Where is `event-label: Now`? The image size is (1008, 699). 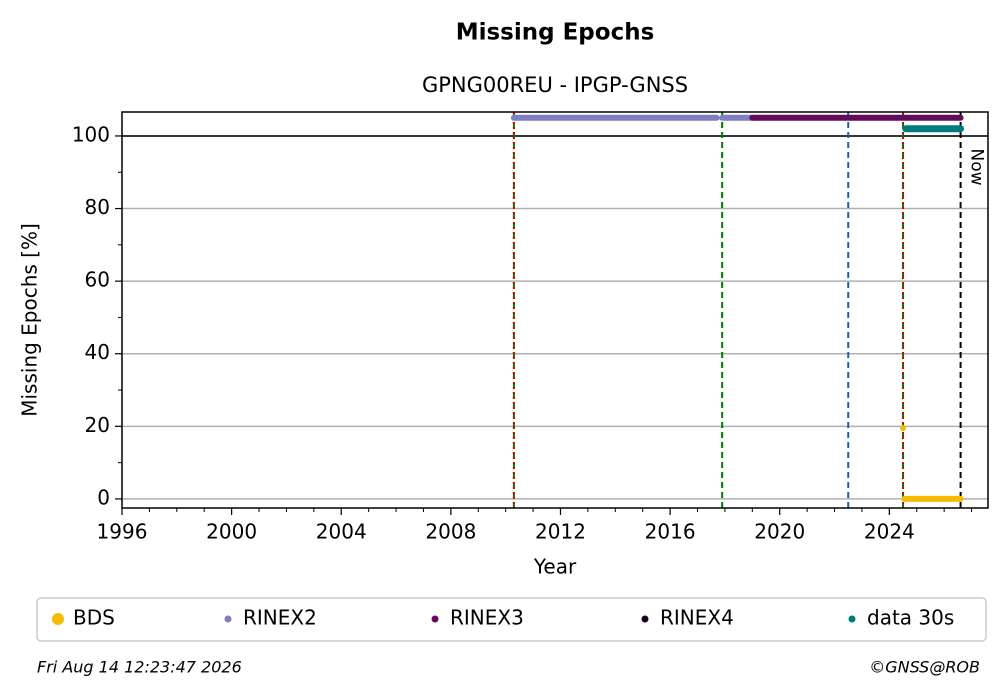 event-label: Now is located at coordinates (977, 166).